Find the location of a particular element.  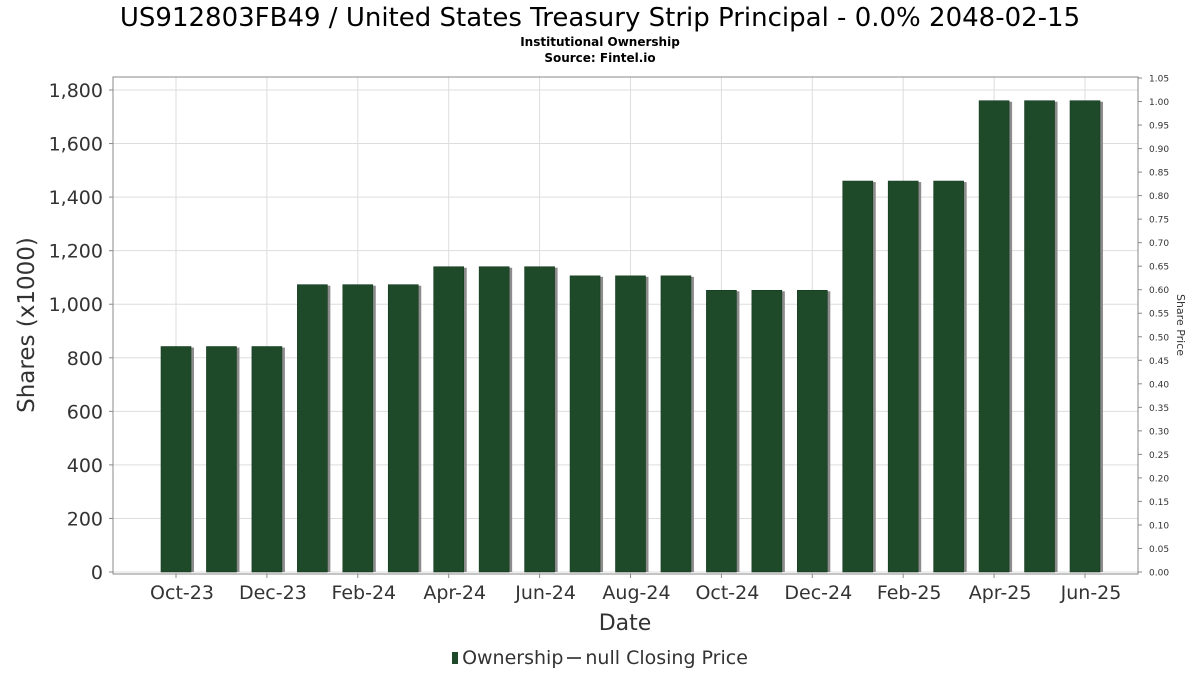

y2-axis-label: Share Price is located at coordinates (1180, 325).